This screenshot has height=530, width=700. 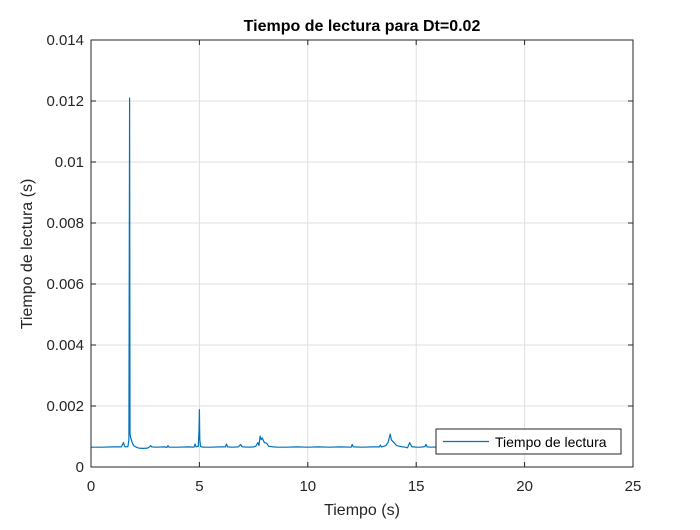 What do you see at coordinates (416, 486) in the screenshot?
I see `x-tick-label: 15` at bounding box center [416, 486].